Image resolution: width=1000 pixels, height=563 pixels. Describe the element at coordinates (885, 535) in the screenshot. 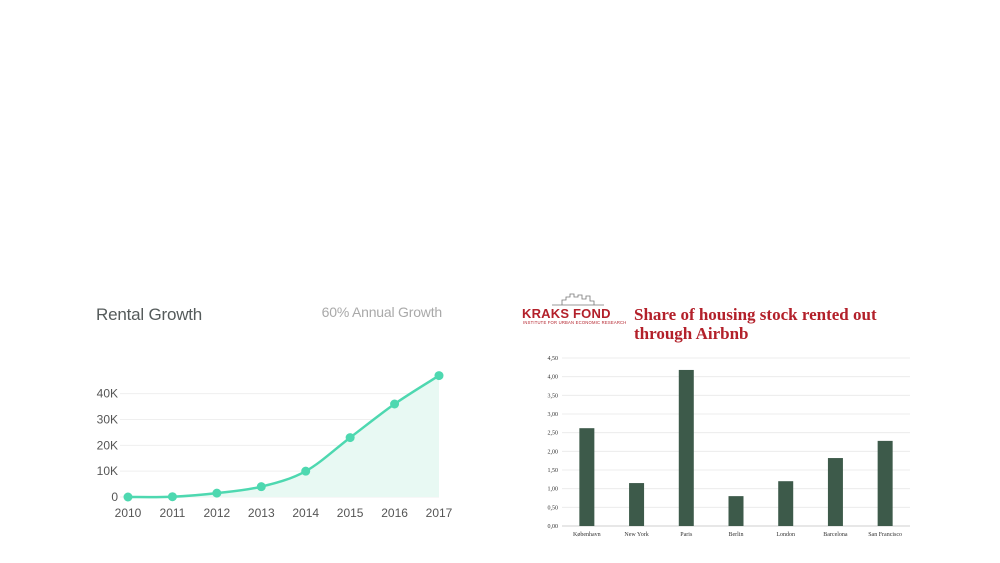

I see `x-tick-label: San Francisco` at that location.